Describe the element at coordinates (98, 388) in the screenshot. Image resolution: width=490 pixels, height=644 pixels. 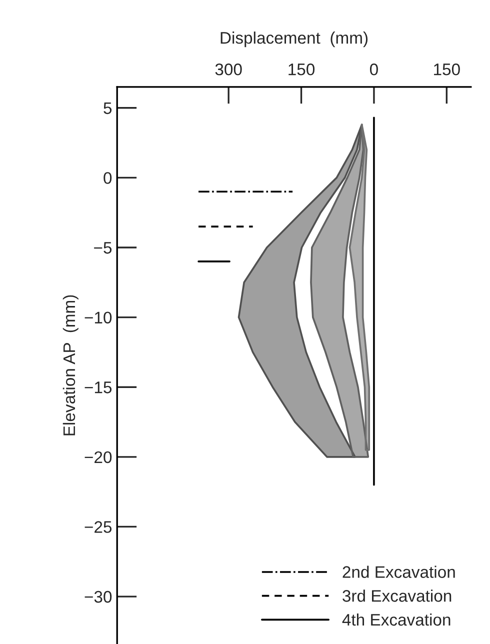
I see `y-tick-label: −15` at that location.